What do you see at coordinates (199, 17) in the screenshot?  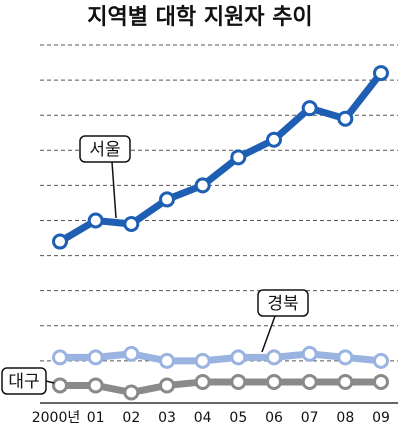 I see `chart-title: 지역별 대학 지원자 추이` at bounding box center [199, 17].